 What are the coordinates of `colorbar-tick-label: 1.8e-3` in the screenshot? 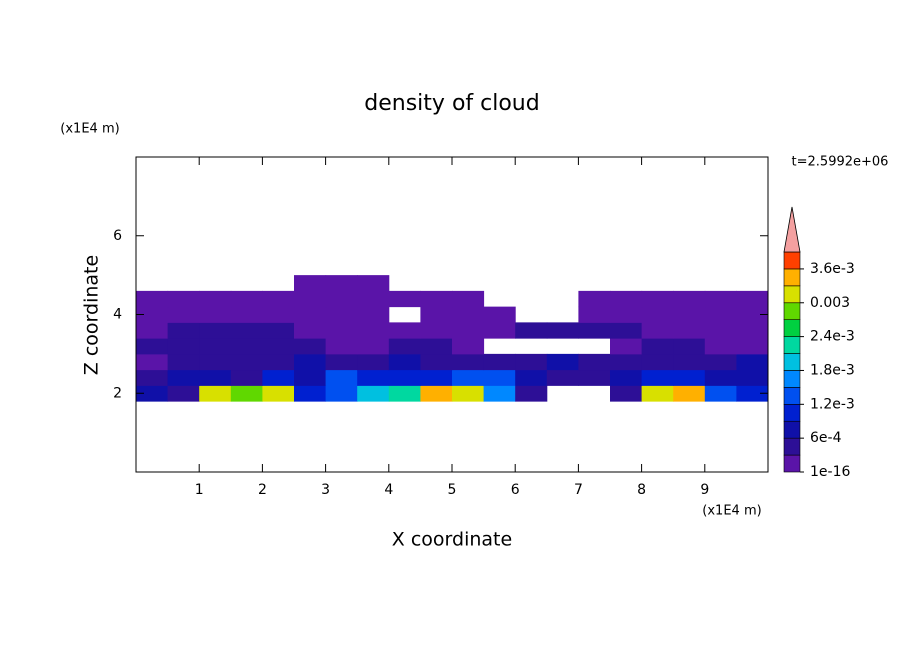 It's located at (832, 370).